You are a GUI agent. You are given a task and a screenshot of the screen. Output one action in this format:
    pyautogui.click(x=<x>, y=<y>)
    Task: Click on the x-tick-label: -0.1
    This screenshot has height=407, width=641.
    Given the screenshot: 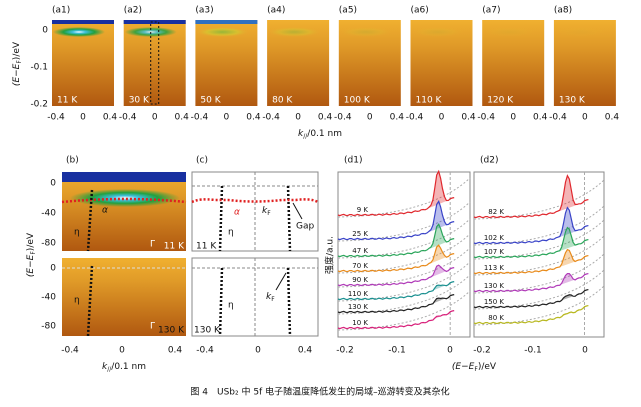 What is the action you would take?
    pyautogui.click(x=533, y=351)
    